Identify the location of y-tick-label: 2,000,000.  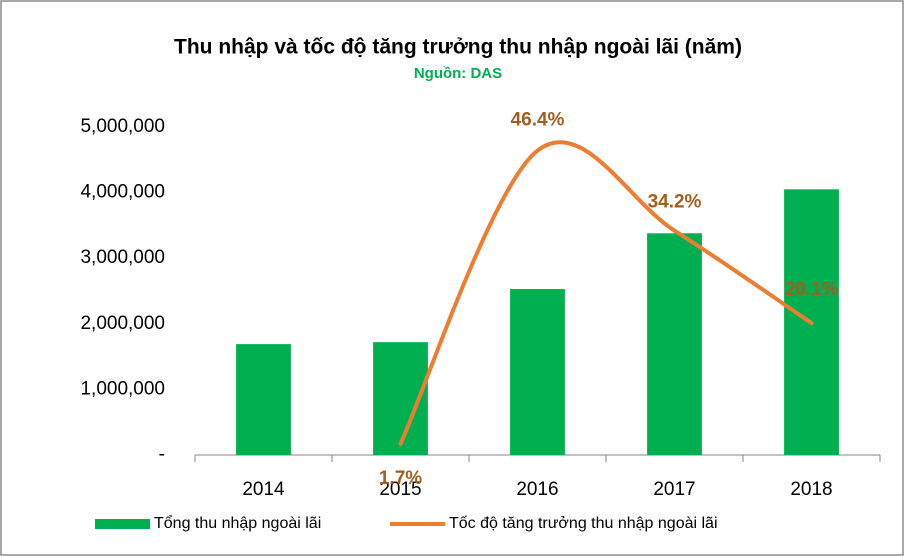
(122, 323).